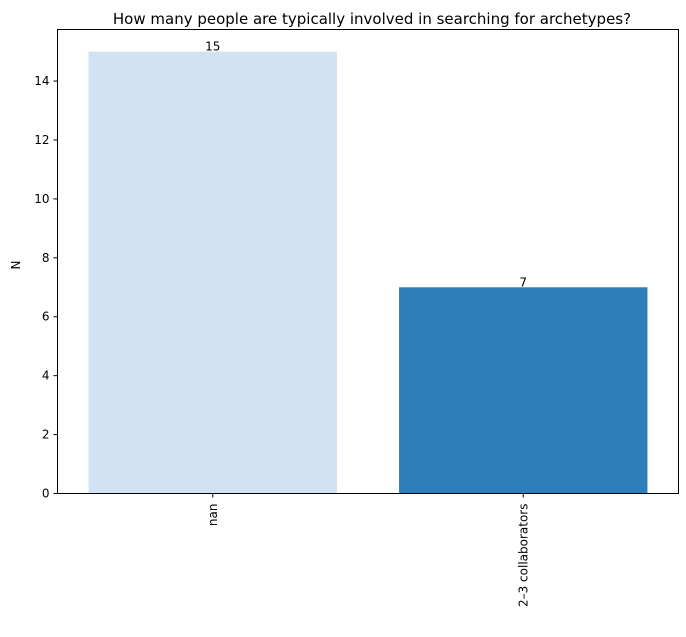 The height and width of the screenshot is (637, 686). I want to click on y-tick-label-0: 0, so click(46, 494).